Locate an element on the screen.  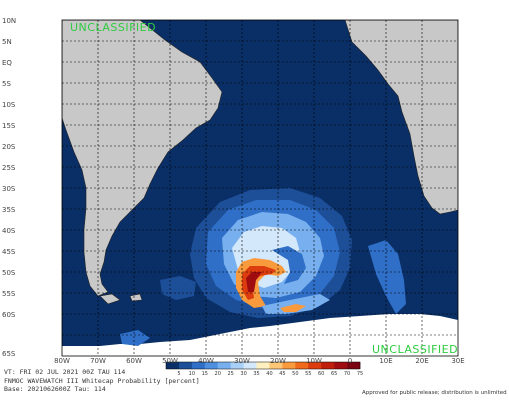
lon-label-80w: 80W is located at coordinates (62, 361).